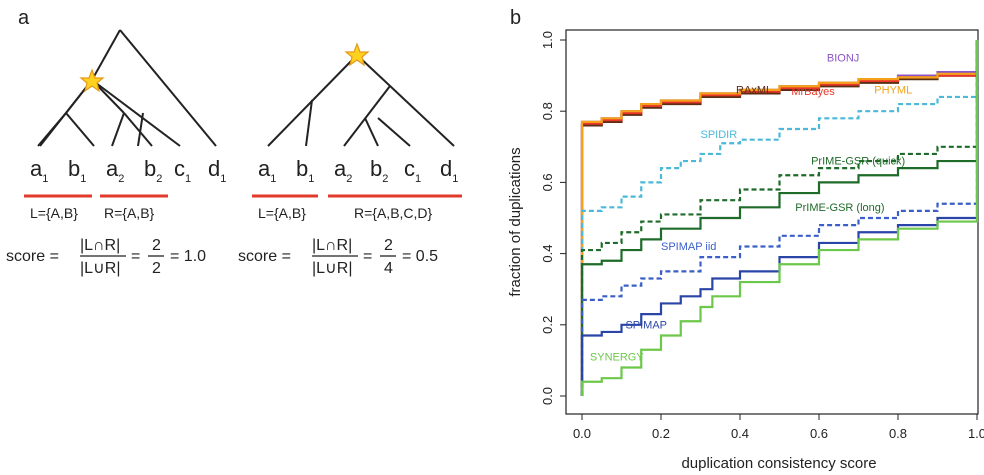 Image resolution: width=984 pixels, height=475 pixels. Describe the element at coordinates (338, 257) in the screenshot. I see `score-formula-2: score = |L∩R| |L∪R| = 2 4 = 0.5` at that location.